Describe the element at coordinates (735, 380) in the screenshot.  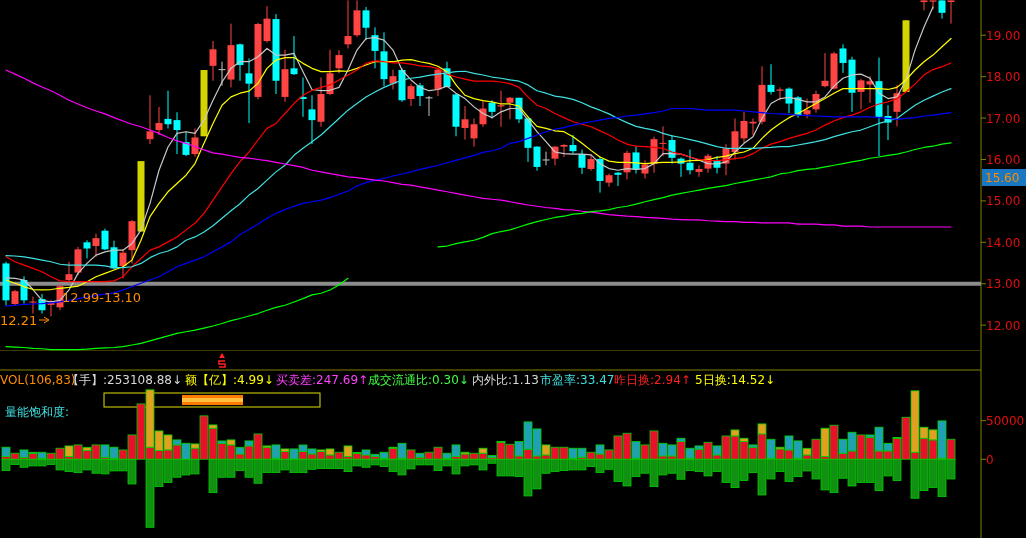
I see `annotation: 5日换:14.52↓` at that location.